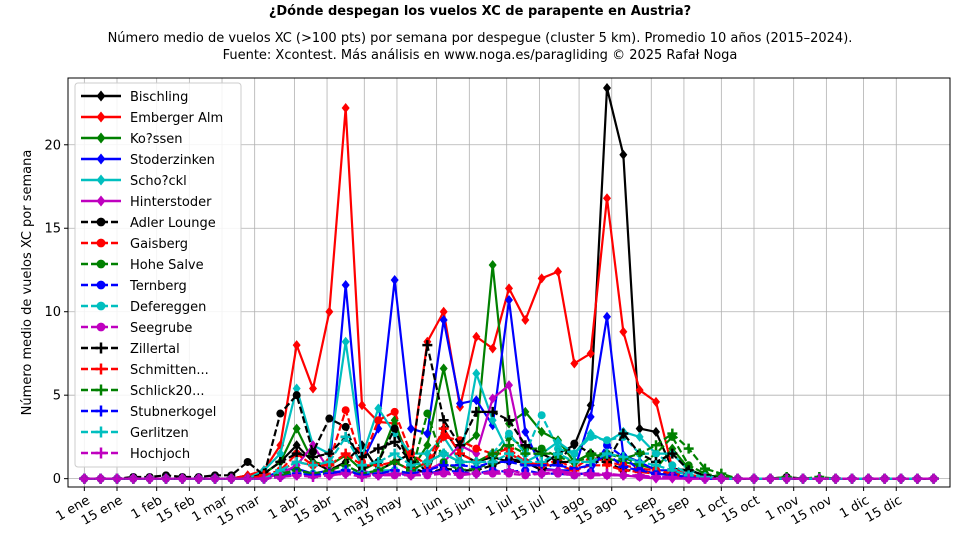  I want to click on legend-entry: Stubnerkogel, so click(148, 412).